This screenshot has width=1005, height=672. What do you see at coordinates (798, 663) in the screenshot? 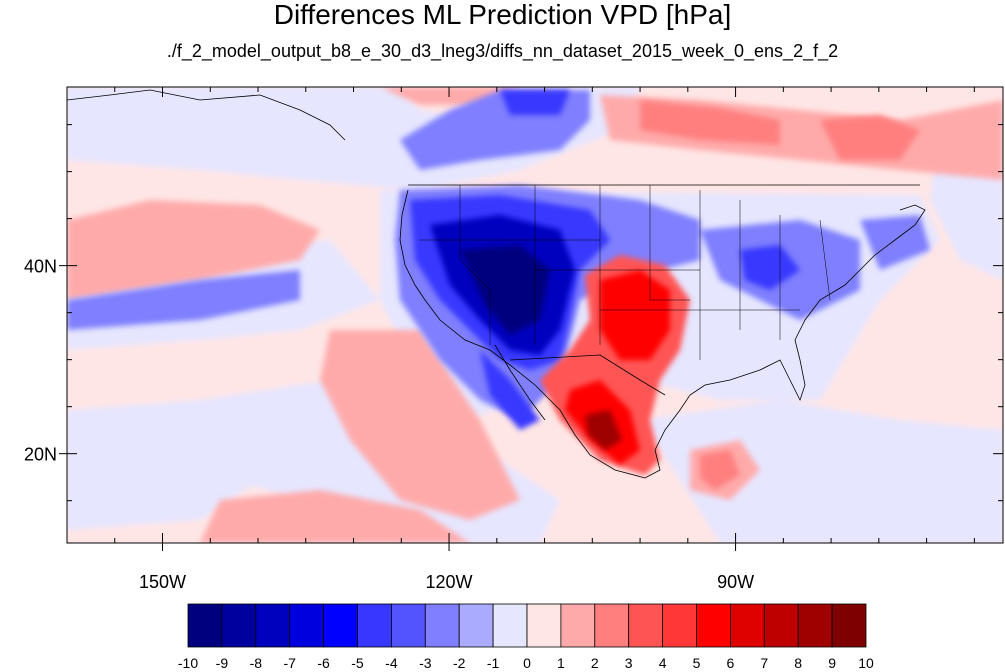
I see `colorbar-label: 8` at bounding box center [798, 663].